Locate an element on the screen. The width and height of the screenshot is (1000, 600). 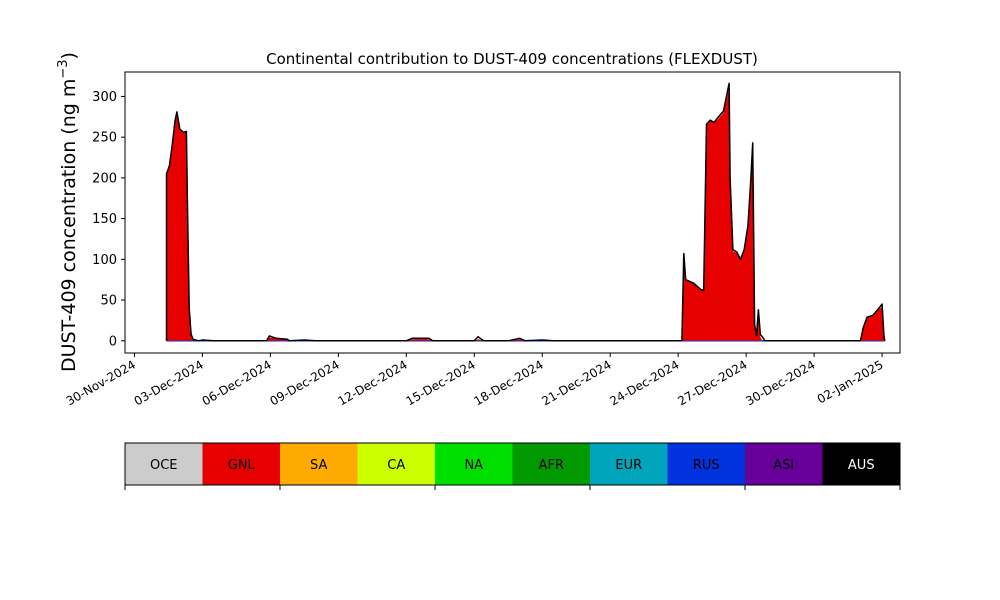
legend-swatch-gnl is located at coordinates (241, 464).